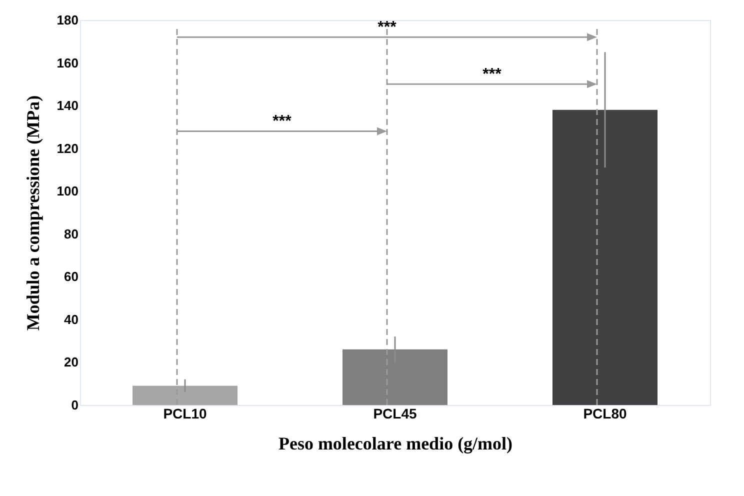  What do you see at coordinates (71, 319) in the screenshot?
I see `y-tick-label: 40` at bounding box center [71, 319].